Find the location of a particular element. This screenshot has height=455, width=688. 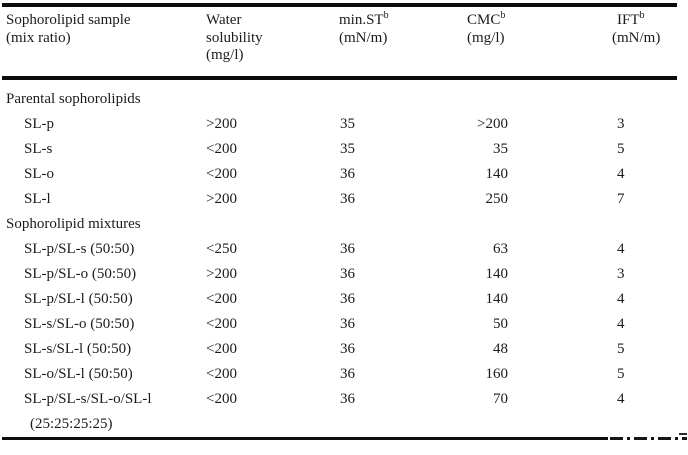

section-row: Parental sophorolipids is located at coordinates (344, 99).